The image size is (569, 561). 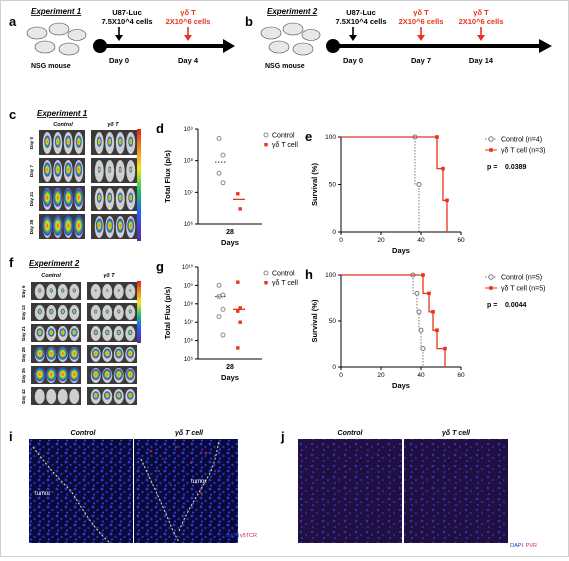 I want to click on y-tick-label: 100, so click(x=330, y=275).